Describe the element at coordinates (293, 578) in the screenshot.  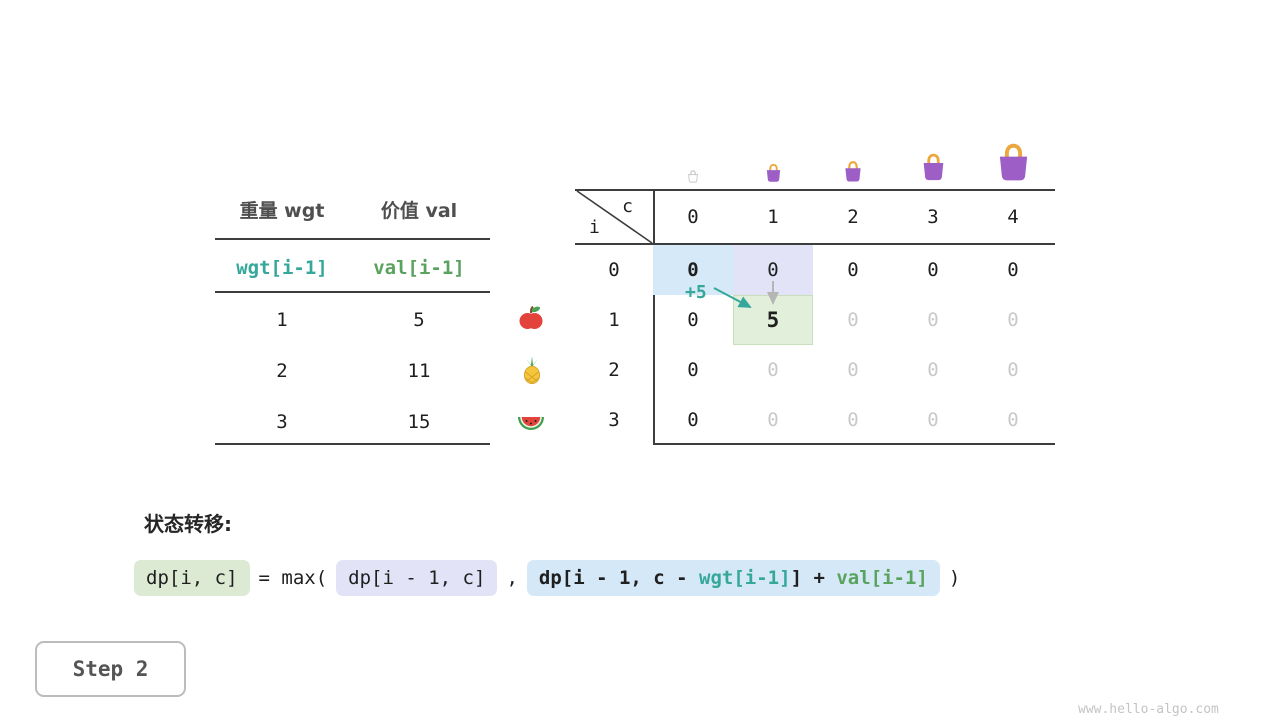
I see `formula-operator: = max(` at that location.